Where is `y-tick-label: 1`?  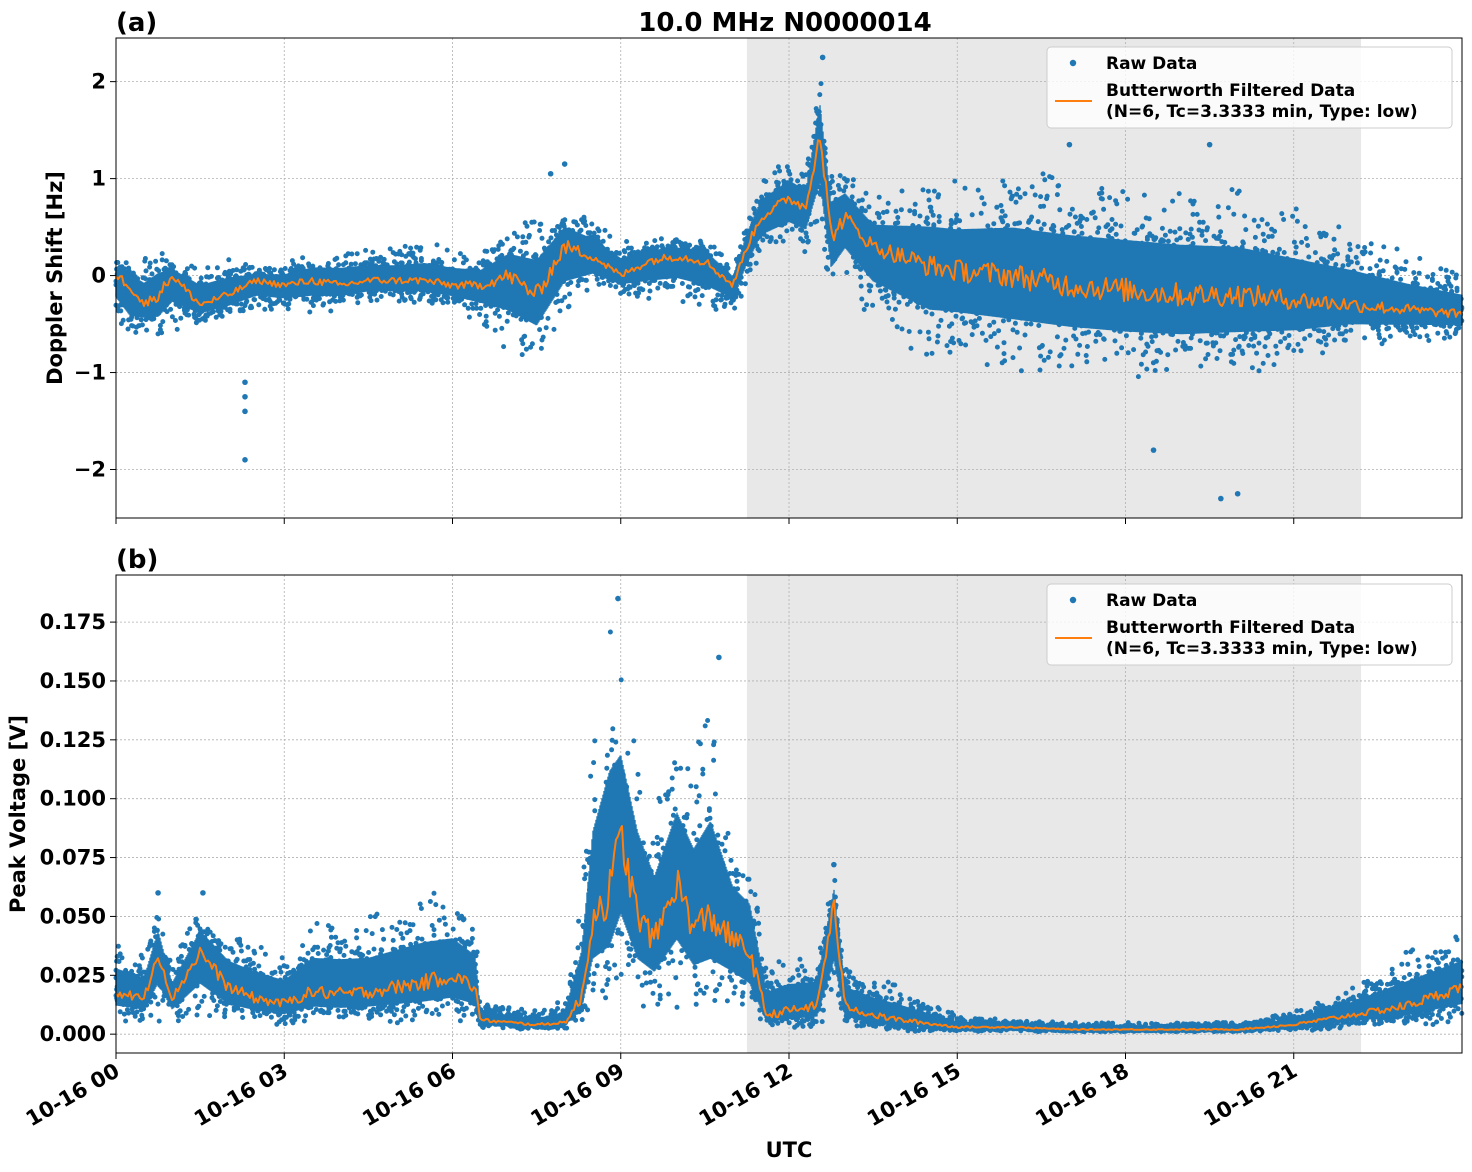 y-tick-label: 1 is located at coordinates (98, 179).